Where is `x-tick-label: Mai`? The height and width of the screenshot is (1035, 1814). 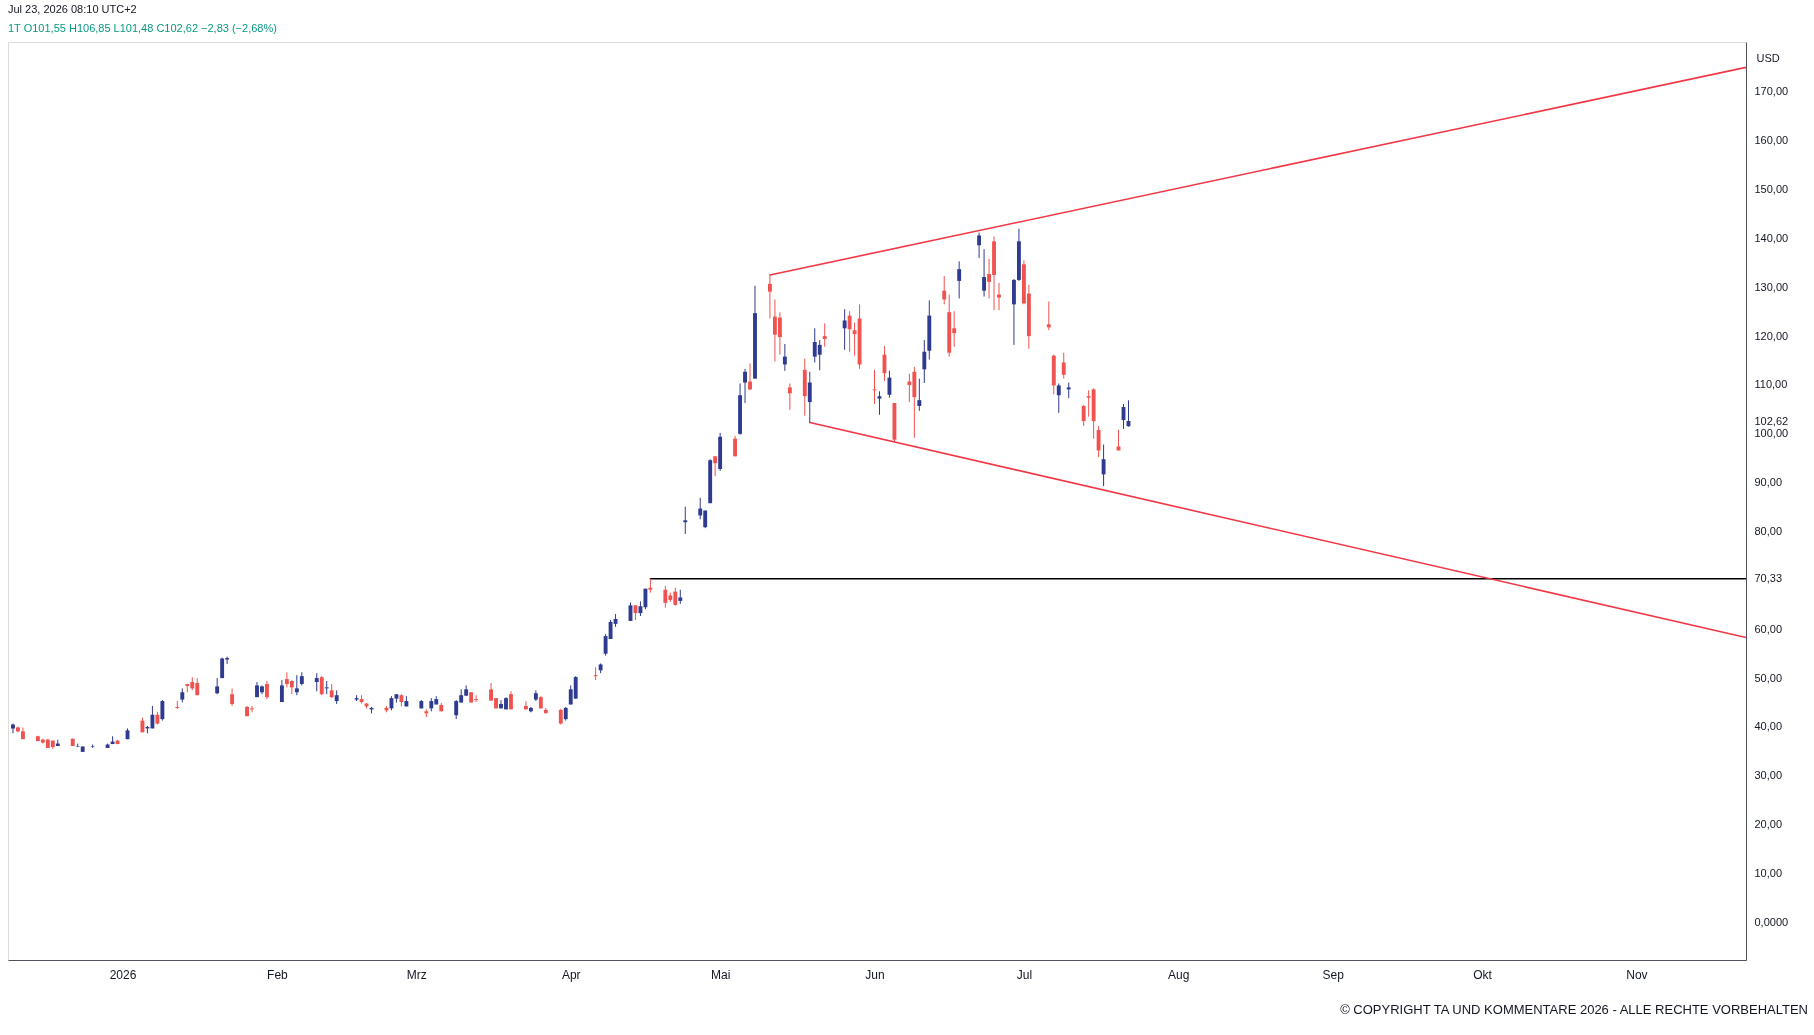 x-tick-label: Mai is located at coordinates (720, 974).